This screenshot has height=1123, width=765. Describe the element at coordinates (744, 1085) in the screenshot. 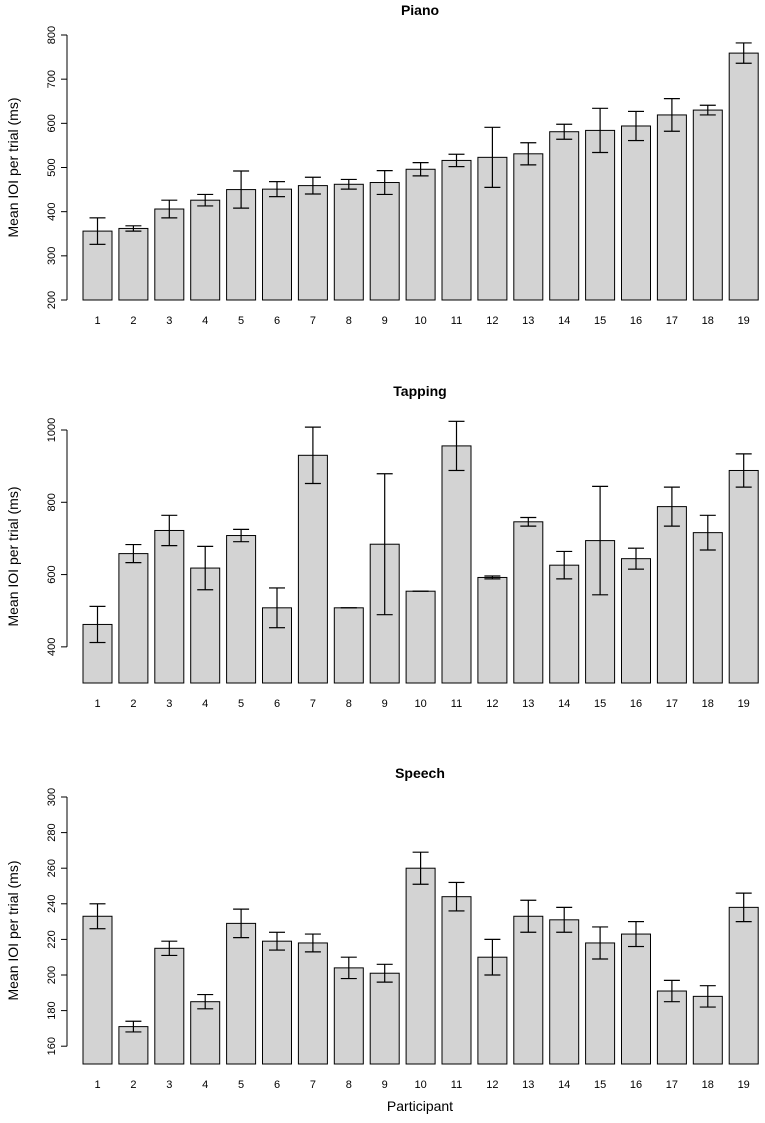

I see `x-tick-label: 19` at that location.